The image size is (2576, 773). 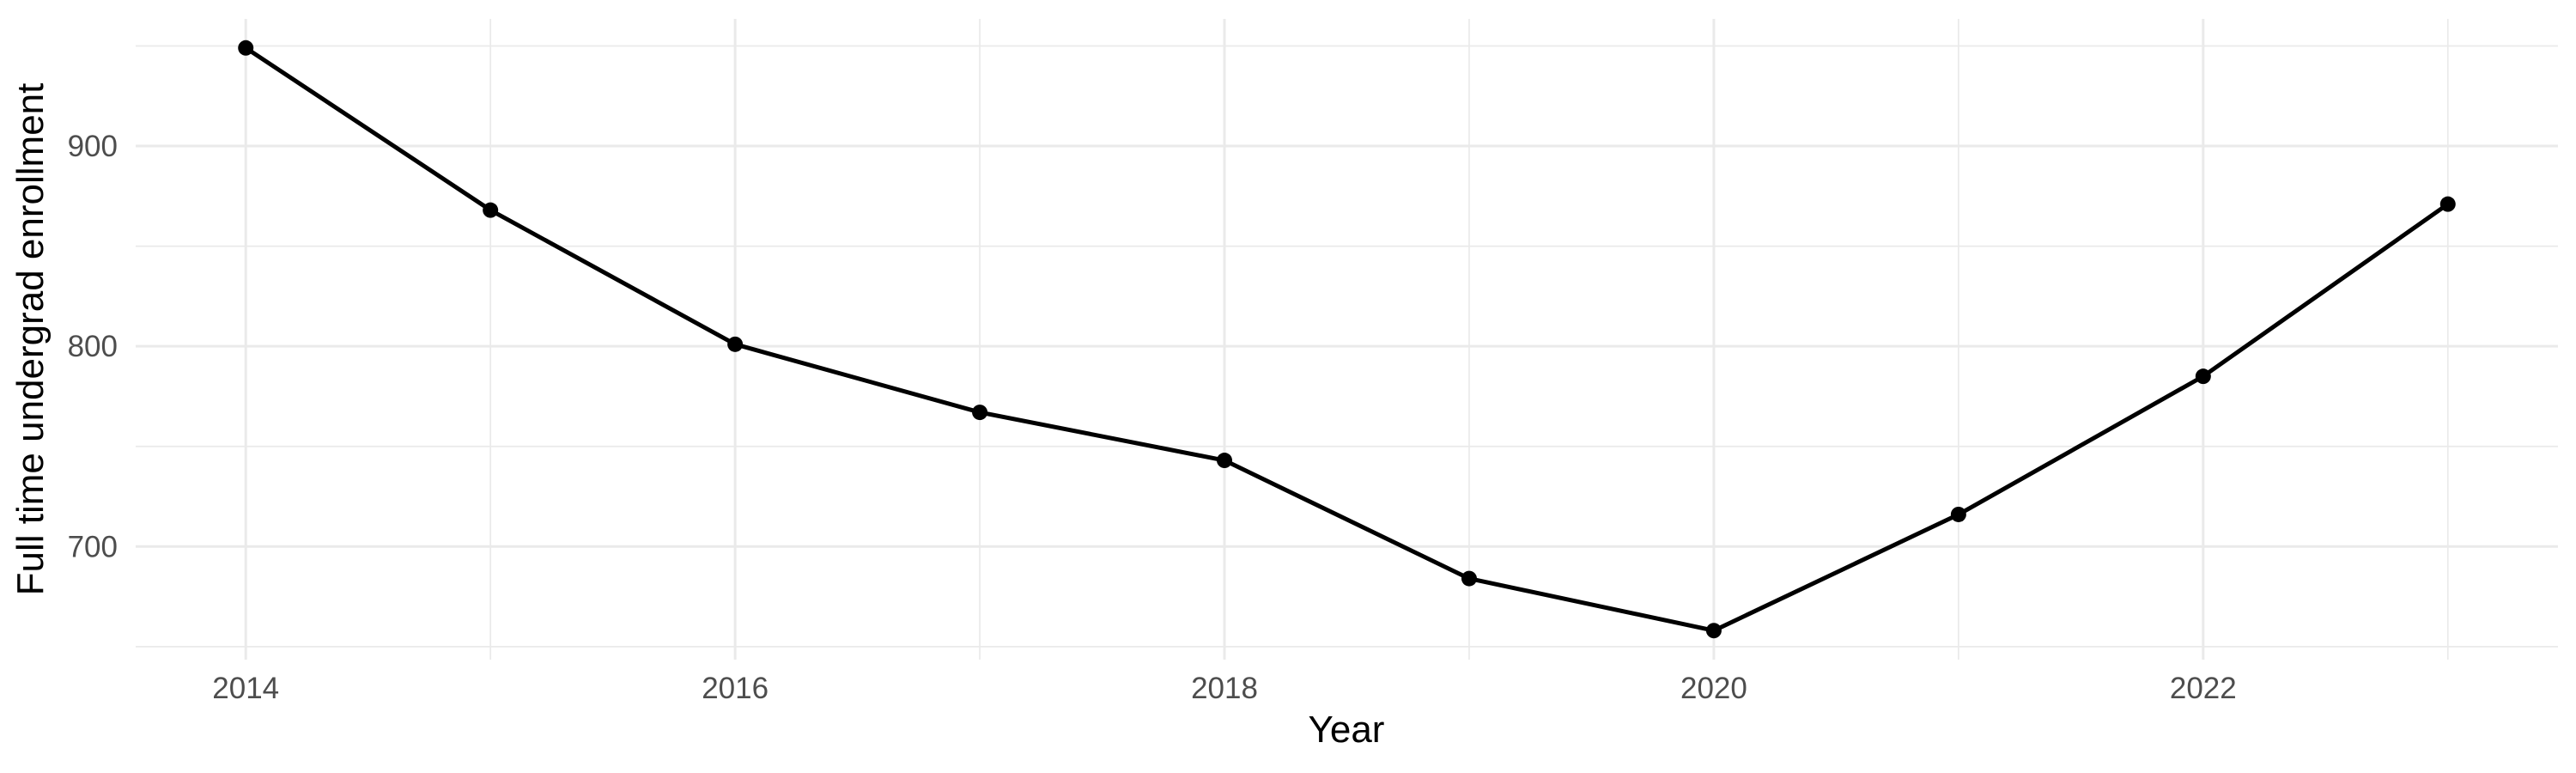 What do you see at coordinates (93, 146) in the screenshot?
I see `y-tick-label: 900` at bounding box center [93, 146].